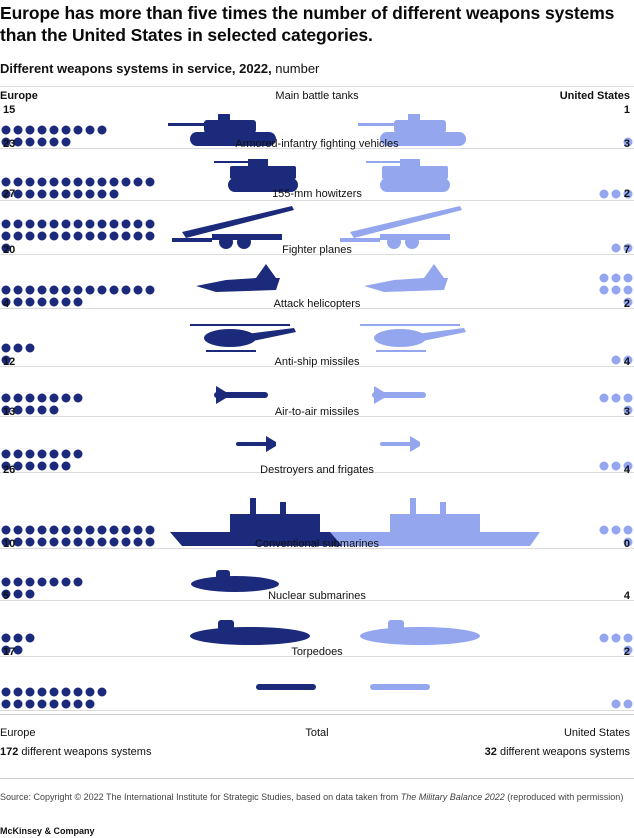 Image resolution: width=634 pixels, height=838 pixels. I want to click on category-label: 155-mm howitzers, so click(317, 194).